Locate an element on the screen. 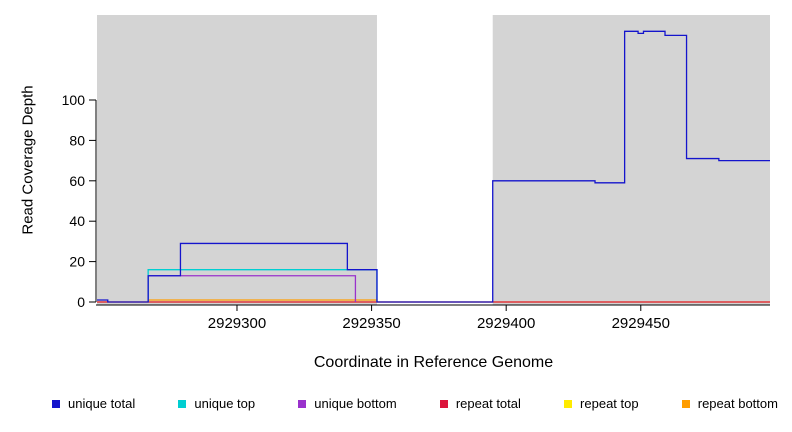  legend-item-unique-total: unique total is located at coordinates (93, 403).